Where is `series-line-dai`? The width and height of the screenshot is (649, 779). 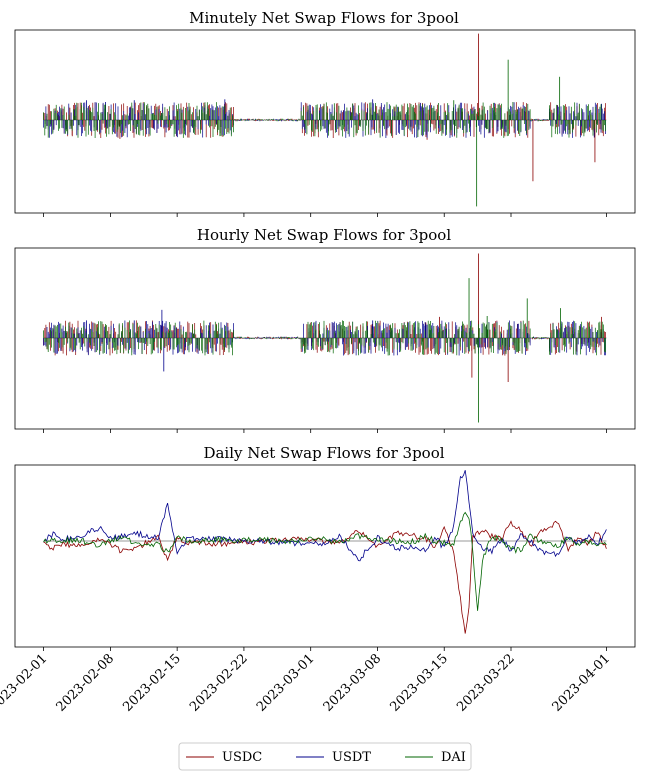 series-line-dai is located at coordinates (325, 561).